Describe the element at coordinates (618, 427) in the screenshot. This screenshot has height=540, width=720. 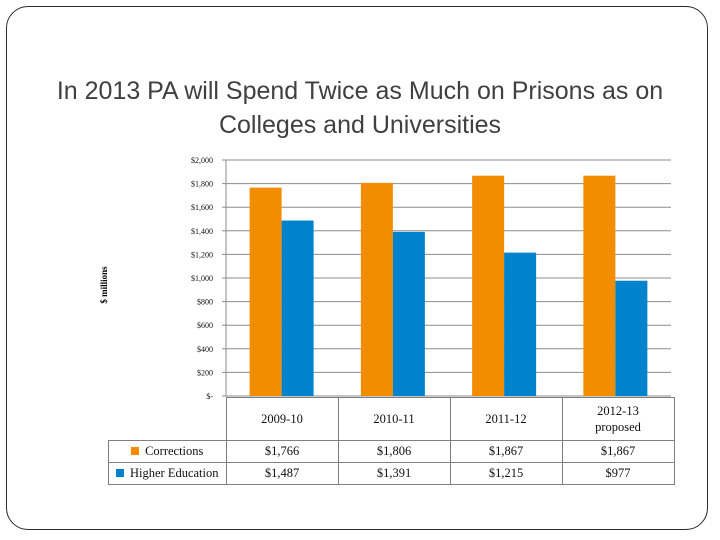
I see `category-header-line: proposed` at that location.